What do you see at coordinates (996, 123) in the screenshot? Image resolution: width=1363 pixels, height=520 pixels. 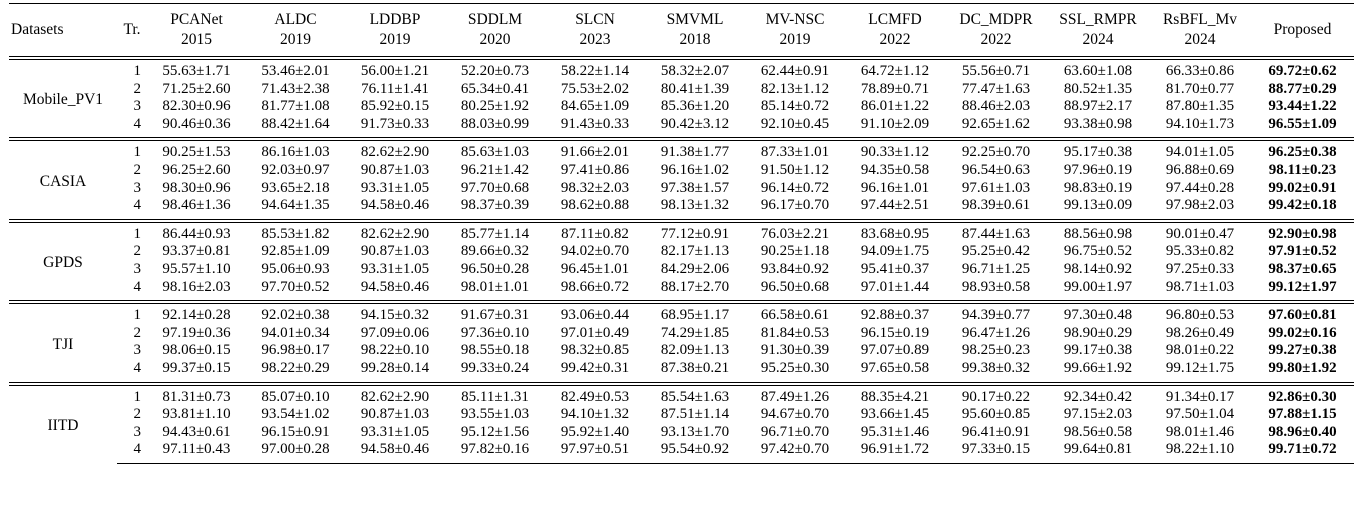 I see `result-cell: 92.65±1.62` at bounding box center [996, 123].